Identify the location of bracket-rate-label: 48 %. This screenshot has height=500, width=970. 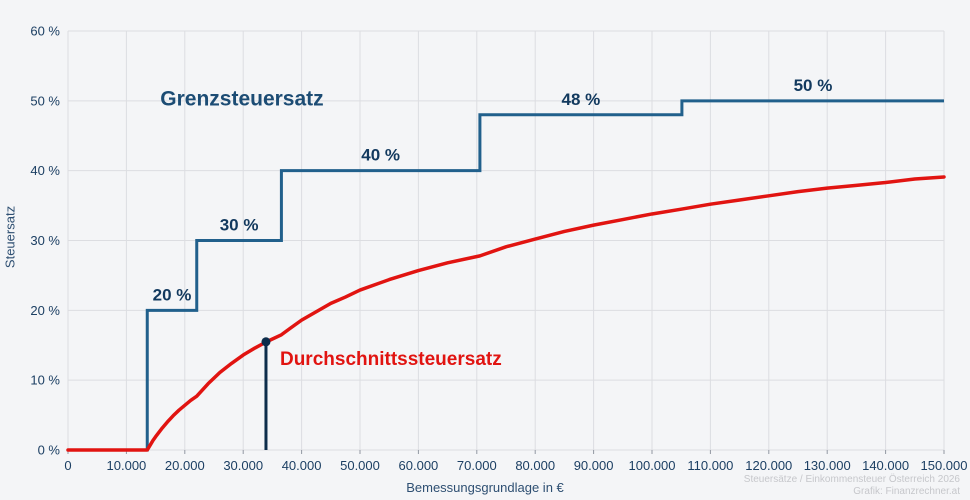
(581, 99).